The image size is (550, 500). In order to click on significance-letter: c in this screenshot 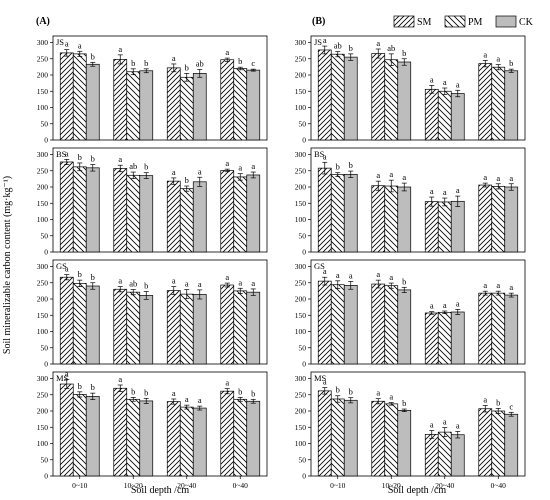, I will do `click(511, 406)`.